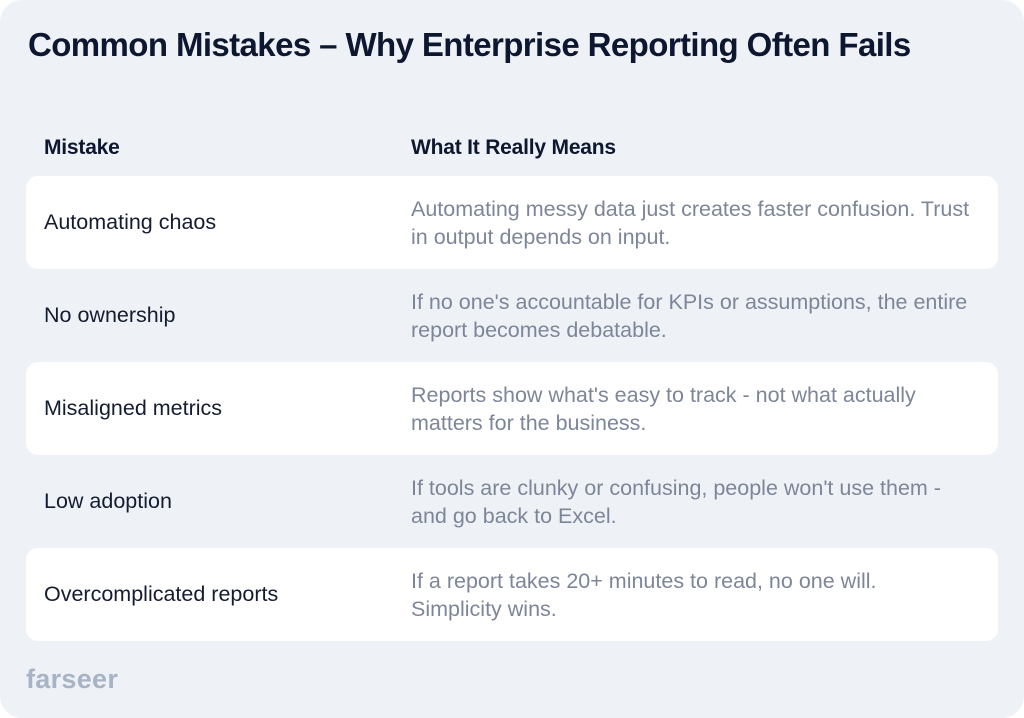  Describe the element at coordinates (110, 315) in the screenshot. I see `mistake-cell: No ownership` at that location.